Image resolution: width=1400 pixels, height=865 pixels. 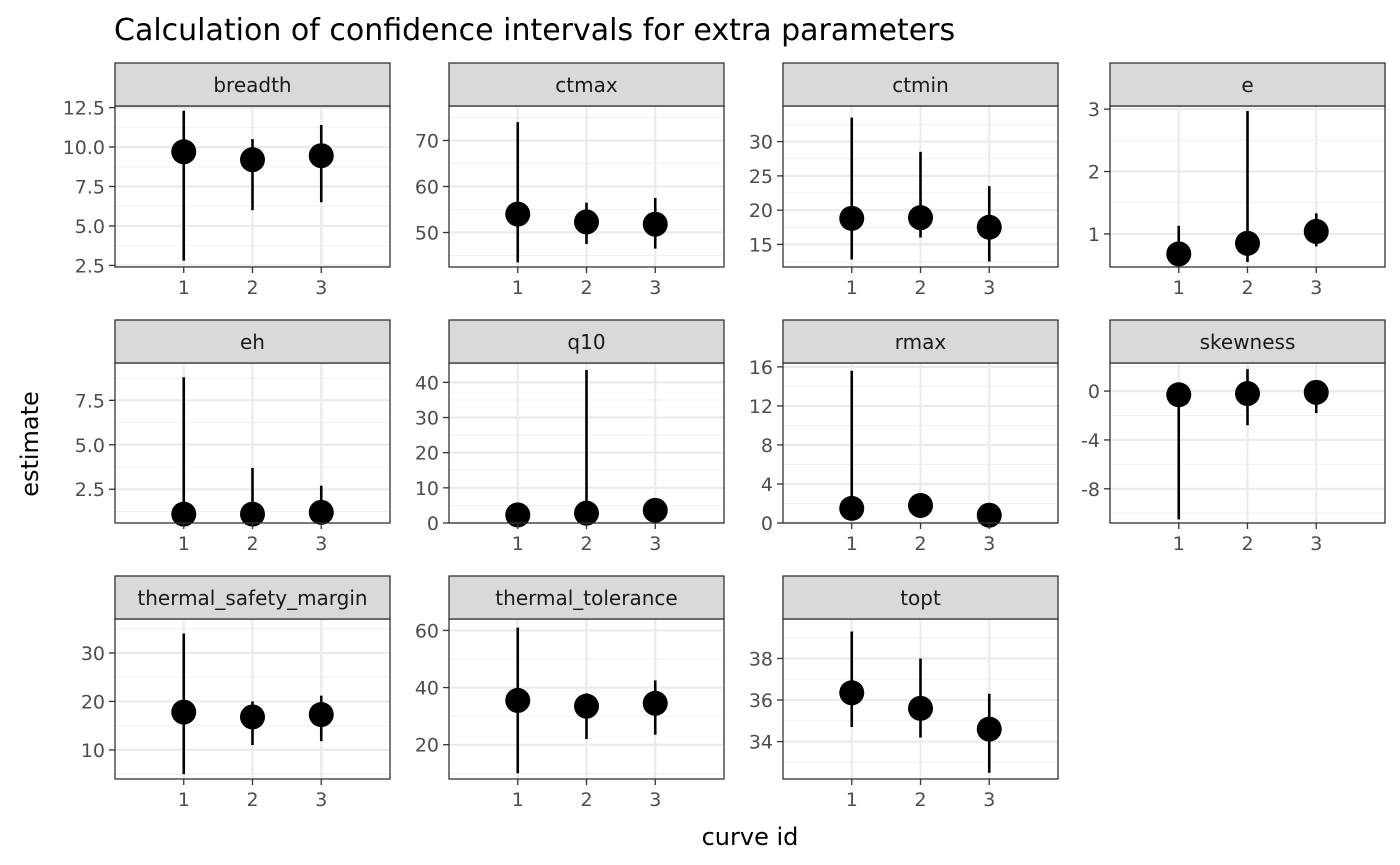 I want to click on y-tick-label: 8, so click(x=767, y=446).